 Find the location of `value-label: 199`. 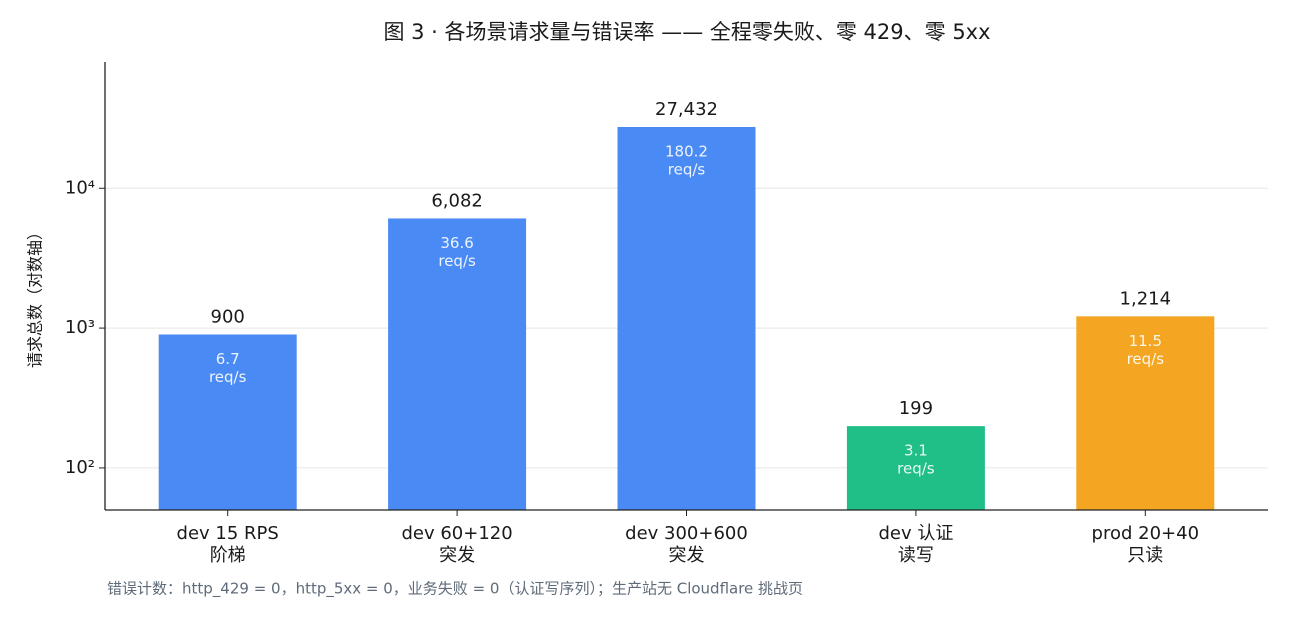

value-label: 199 is located at coordinates (916, 408).